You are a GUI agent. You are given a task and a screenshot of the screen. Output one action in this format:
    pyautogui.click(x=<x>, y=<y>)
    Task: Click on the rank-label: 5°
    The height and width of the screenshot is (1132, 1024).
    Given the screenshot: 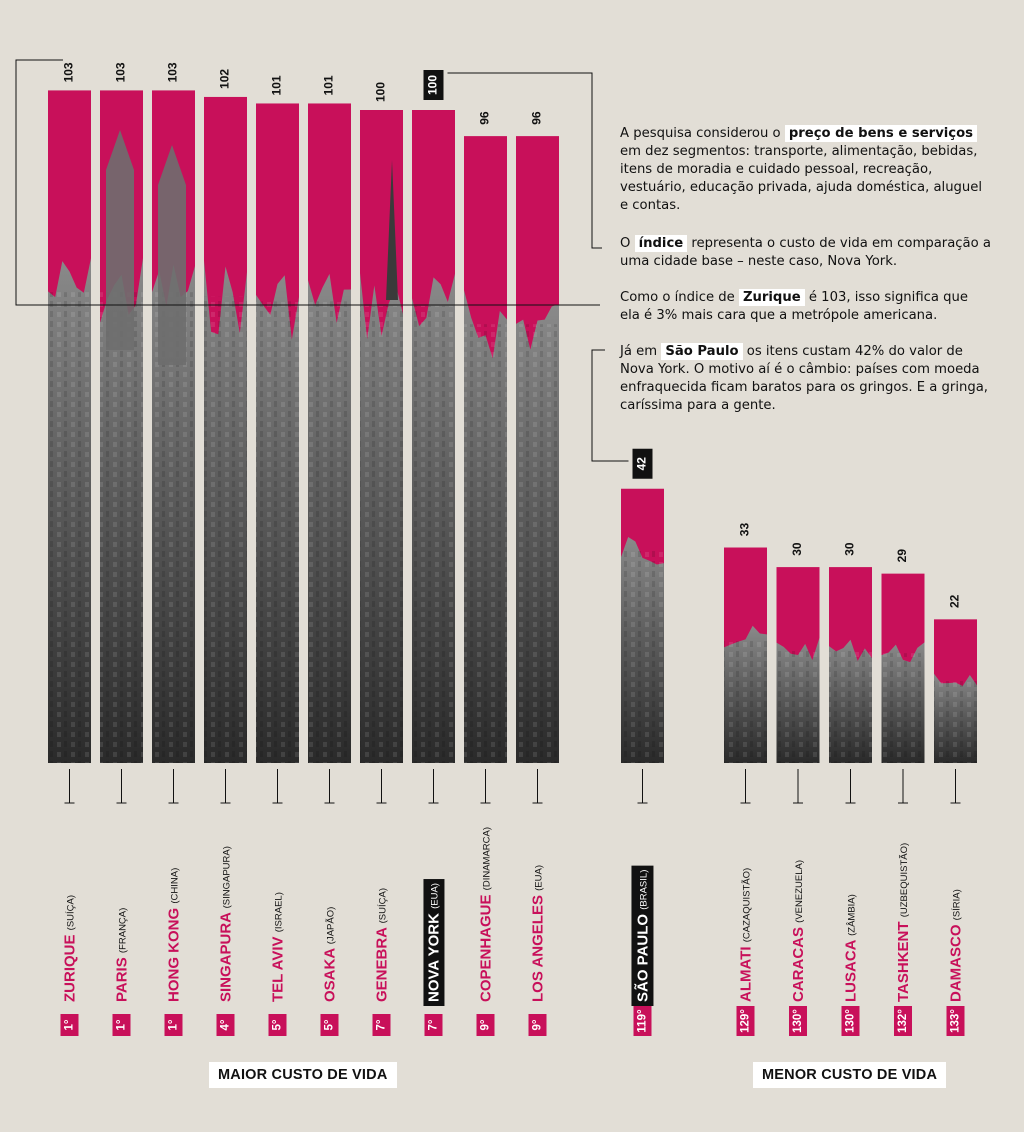 What is the action you would take?
    pyautogui.click(x=278, y=1024)
    